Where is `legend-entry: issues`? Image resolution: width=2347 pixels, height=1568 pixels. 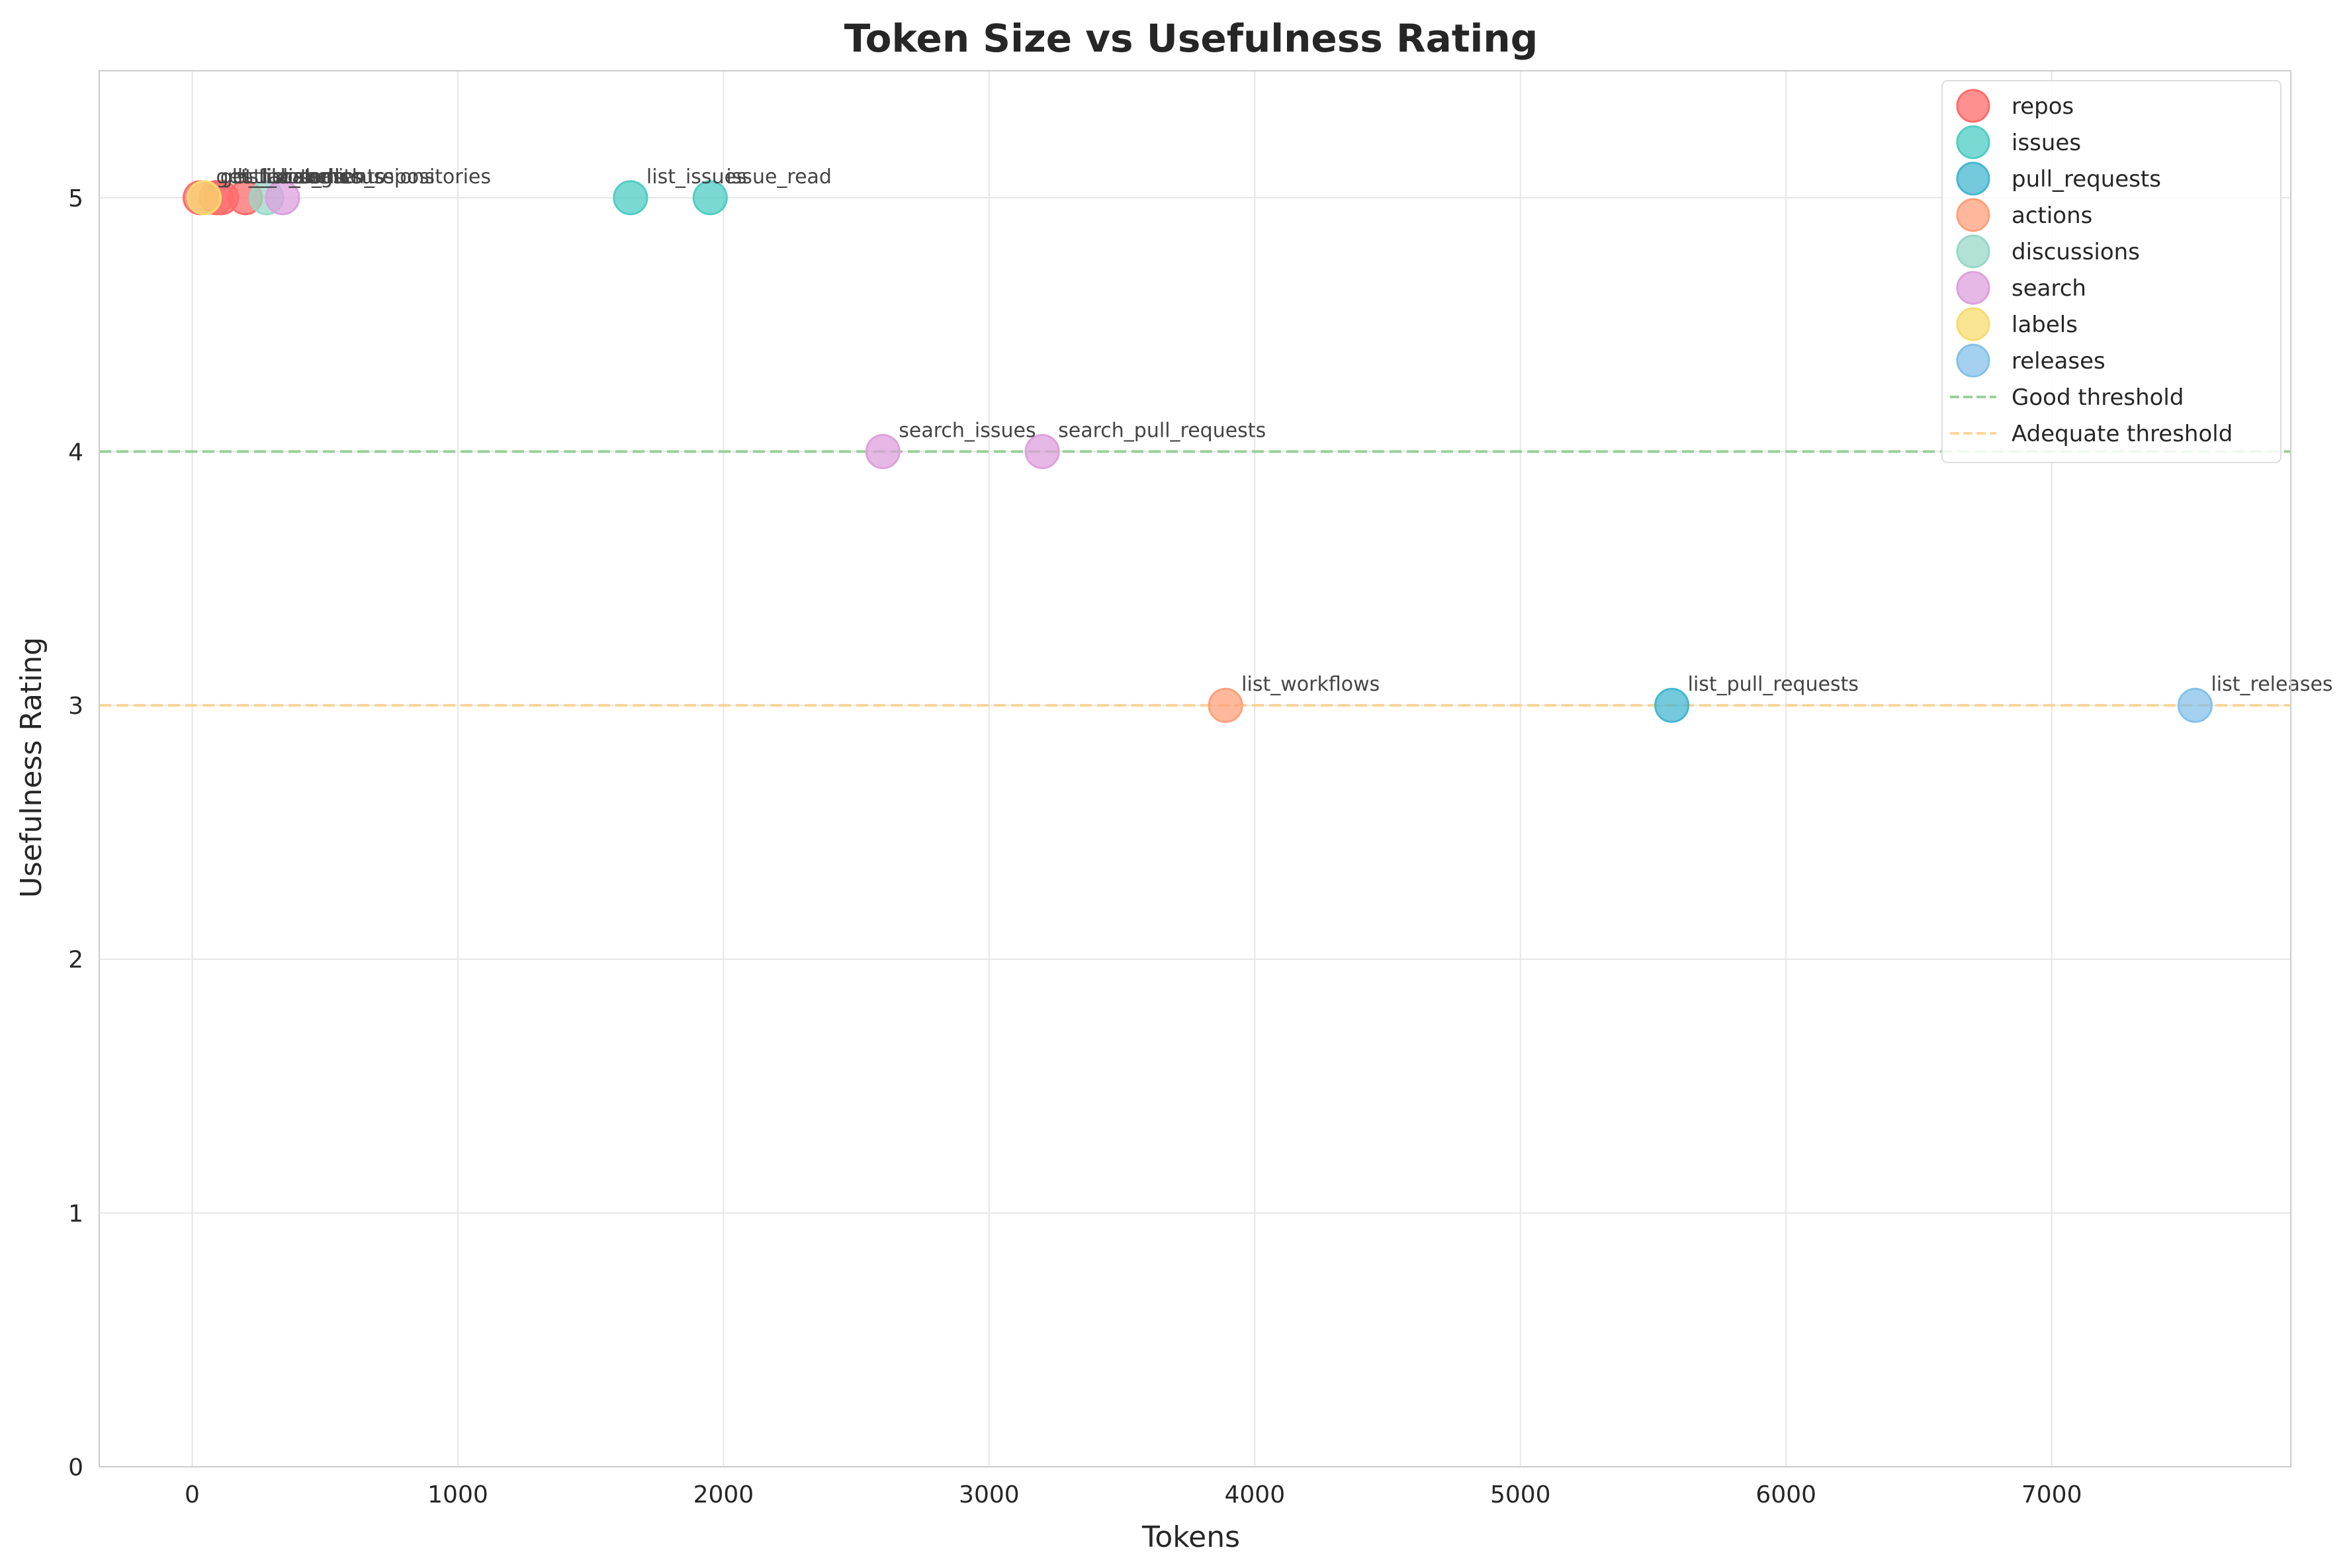
legend-entry: issues is located at coordinates (2046, 143).